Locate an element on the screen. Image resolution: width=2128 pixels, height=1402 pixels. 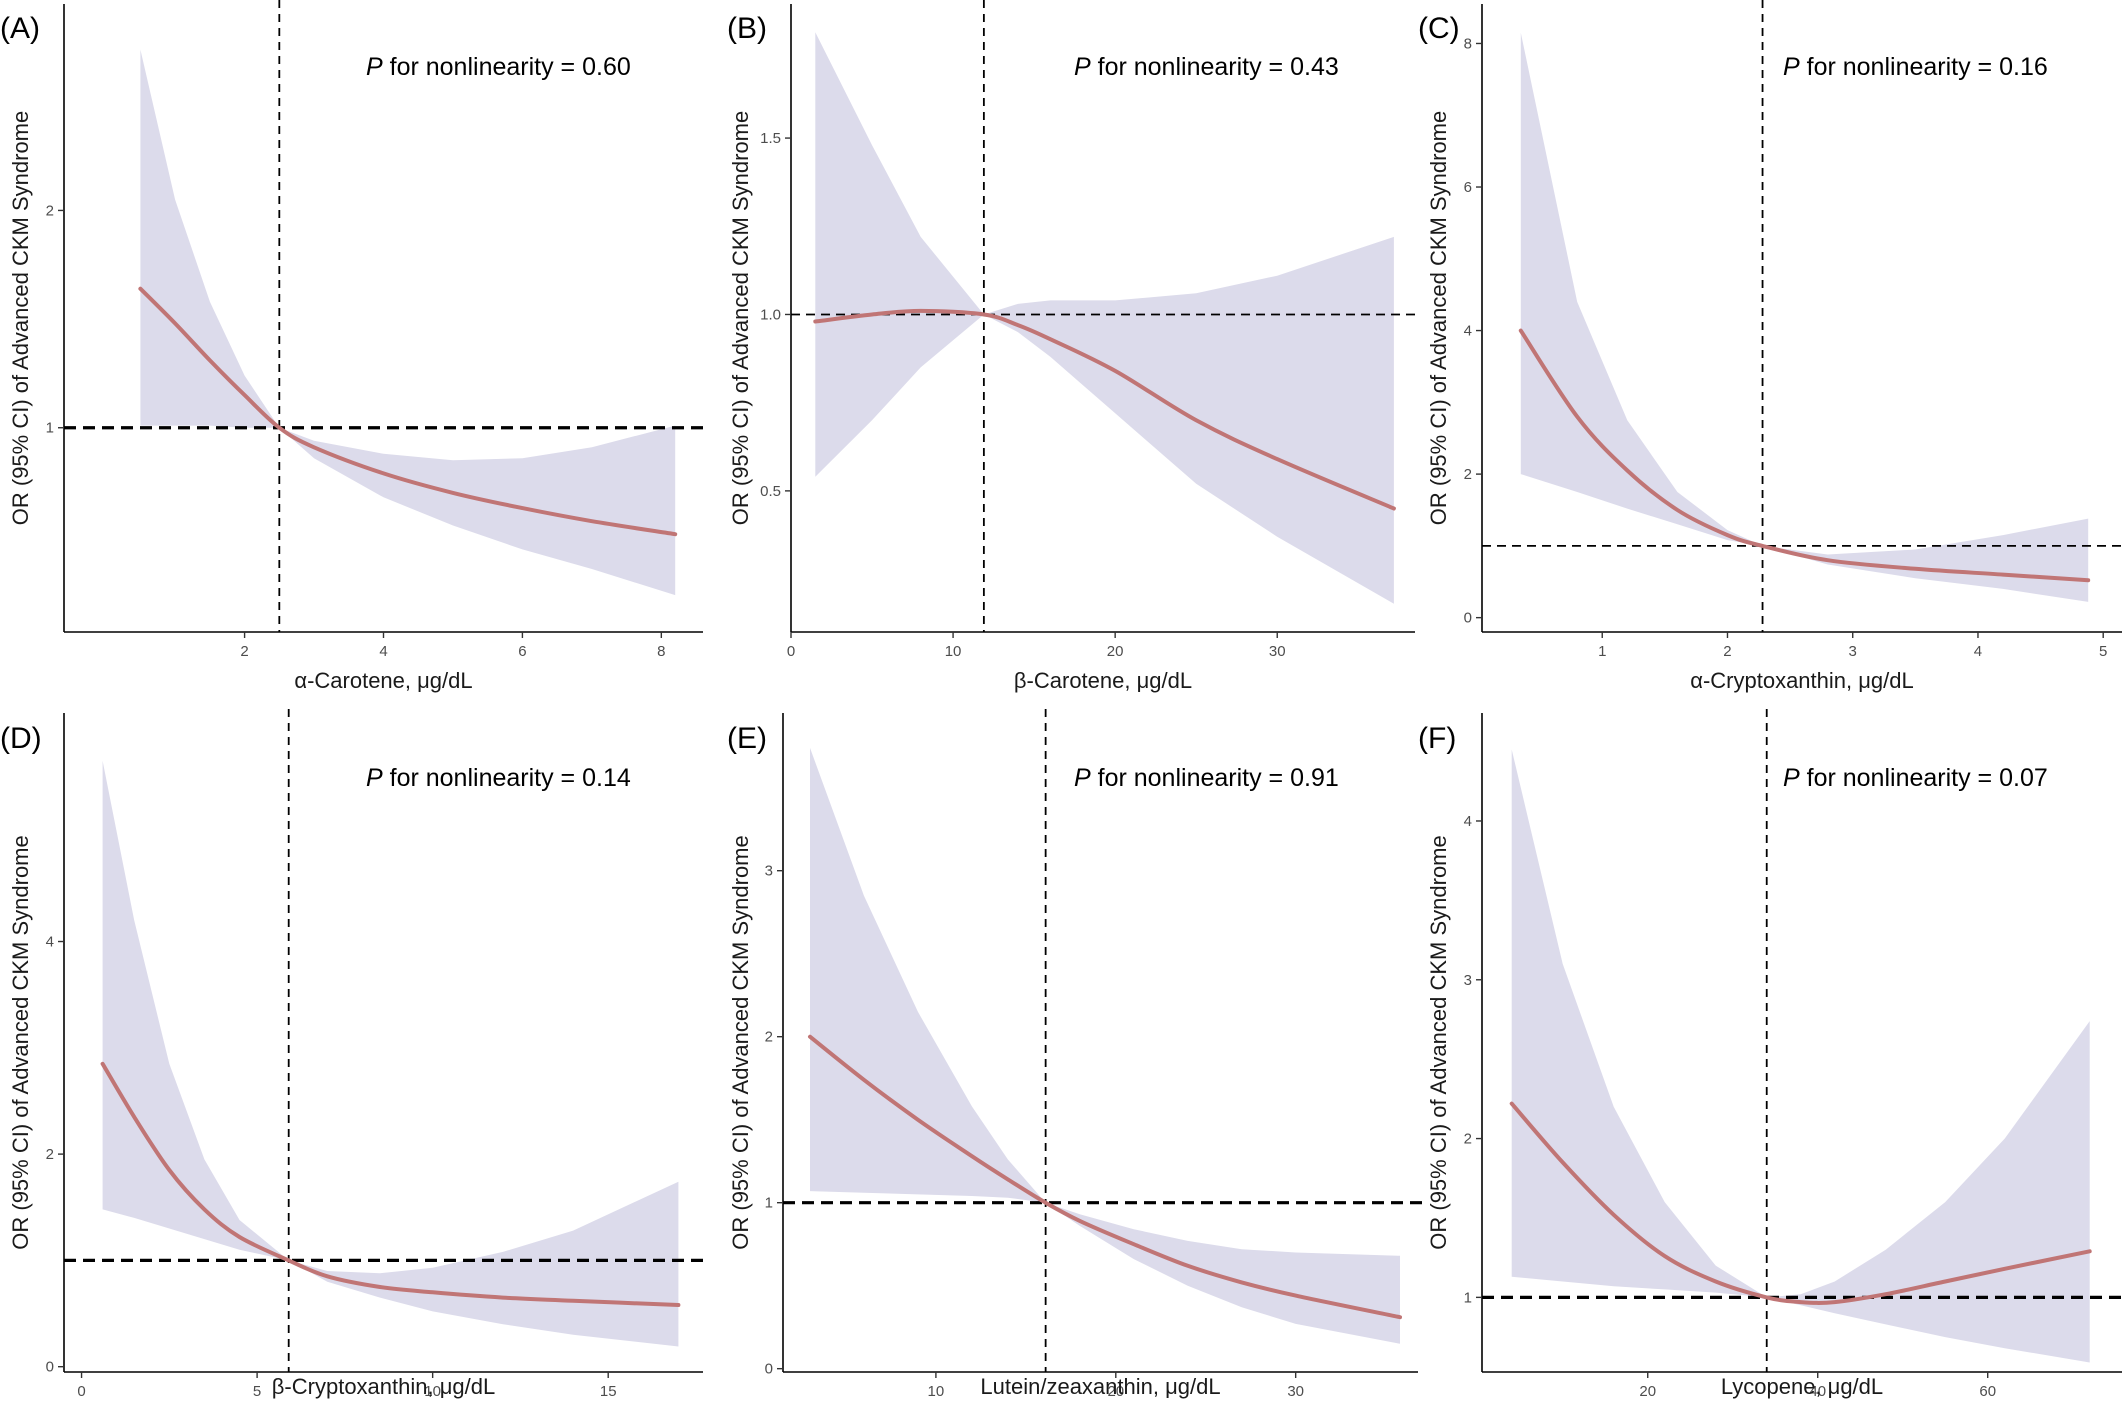
x-tick-label: 40 is located at coordinates (1817, 1391).